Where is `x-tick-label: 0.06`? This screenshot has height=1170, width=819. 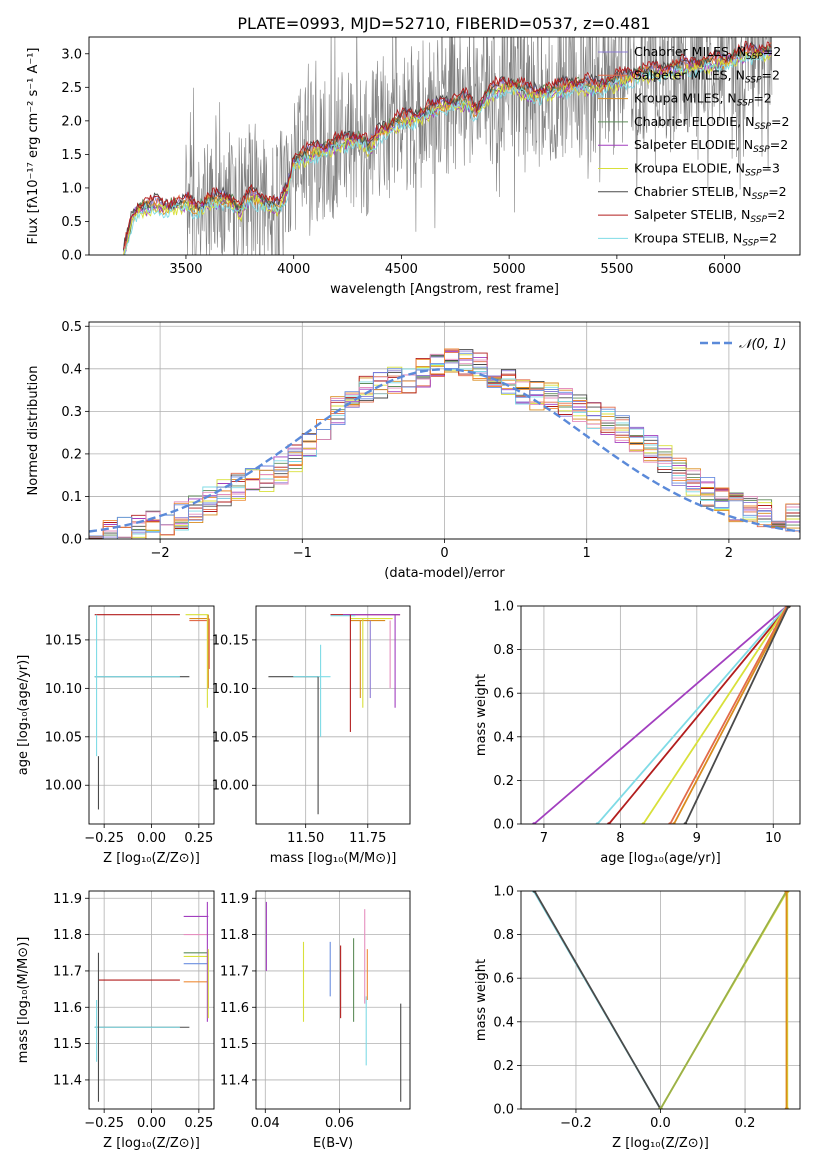
x-tick-label: 0.06 is located at coordinates (339, 1123).